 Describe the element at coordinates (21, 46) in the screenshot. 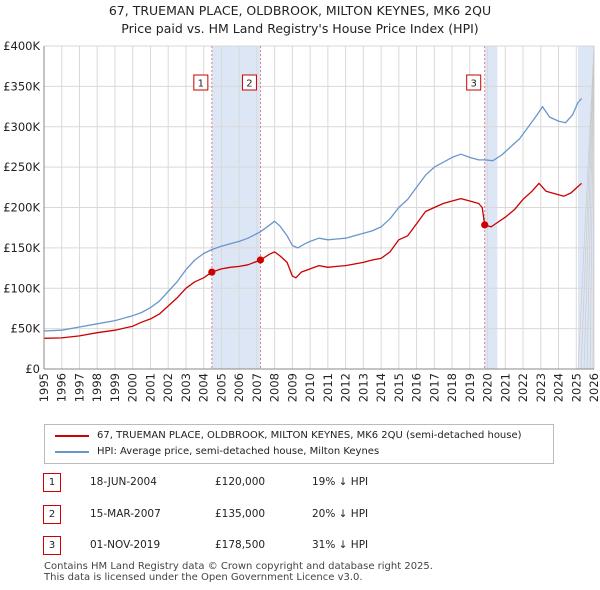

I see `y-tick-label: £400K` at that location.